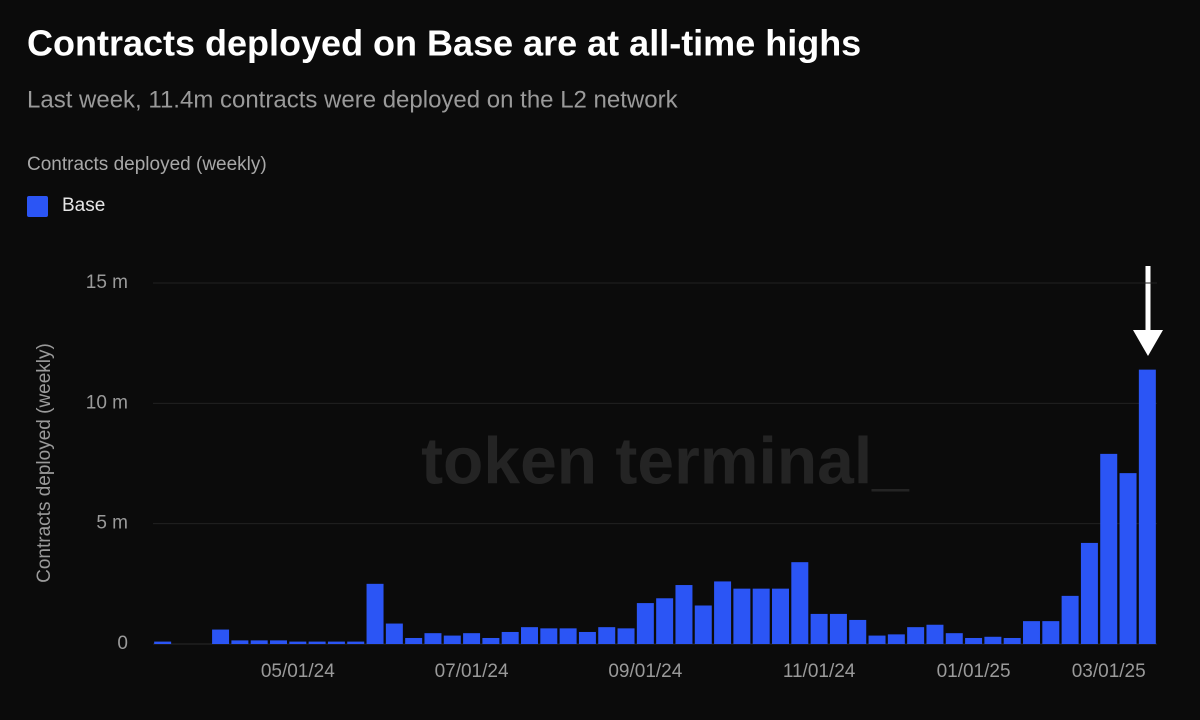  I want to click on y-tick-label: 5 m, so click(112, 523).